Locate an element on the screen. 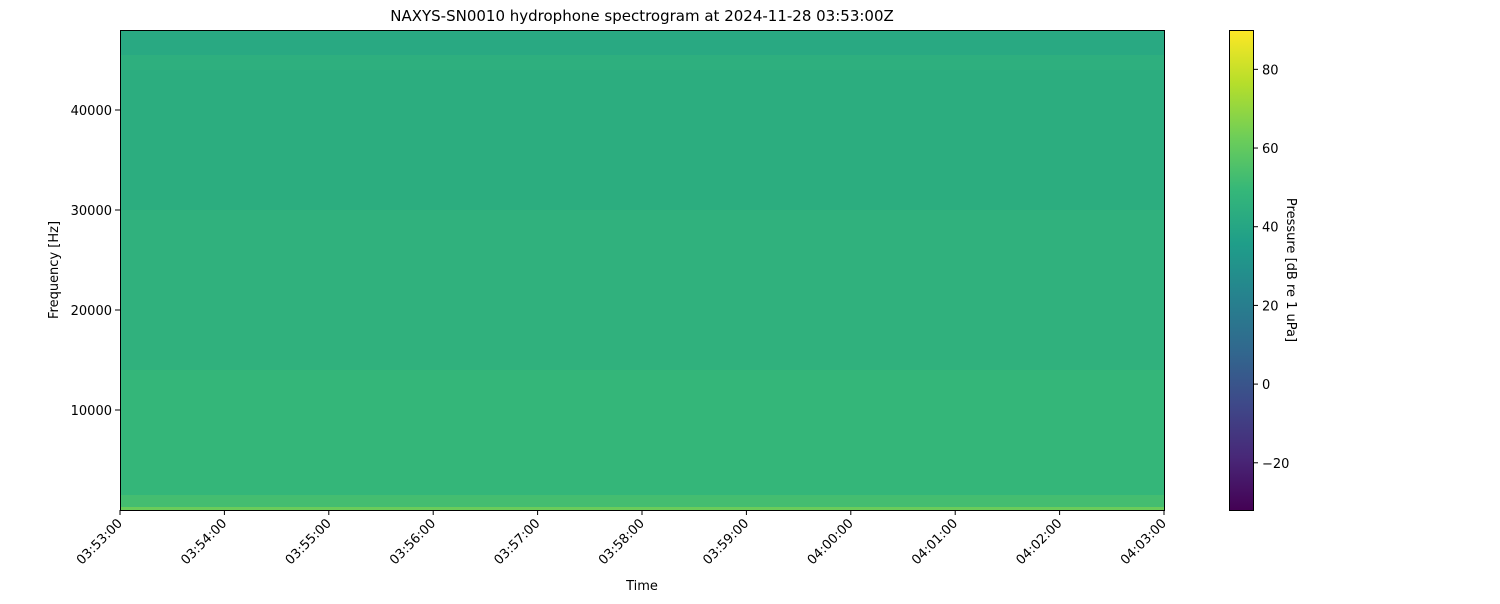 The image size is (1500, 604). x-tick-label: 04:03:00 is located at coordinates (1144, 542).